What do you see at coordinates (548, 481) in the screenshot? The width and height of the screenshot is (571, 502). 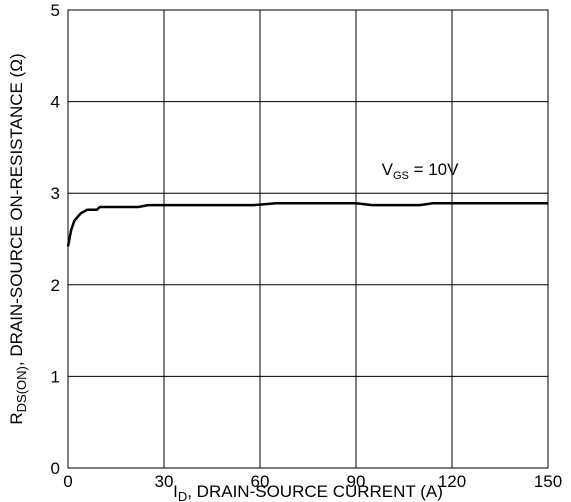 I see `x-tick-label: 150` at bounding box center [548, 481].